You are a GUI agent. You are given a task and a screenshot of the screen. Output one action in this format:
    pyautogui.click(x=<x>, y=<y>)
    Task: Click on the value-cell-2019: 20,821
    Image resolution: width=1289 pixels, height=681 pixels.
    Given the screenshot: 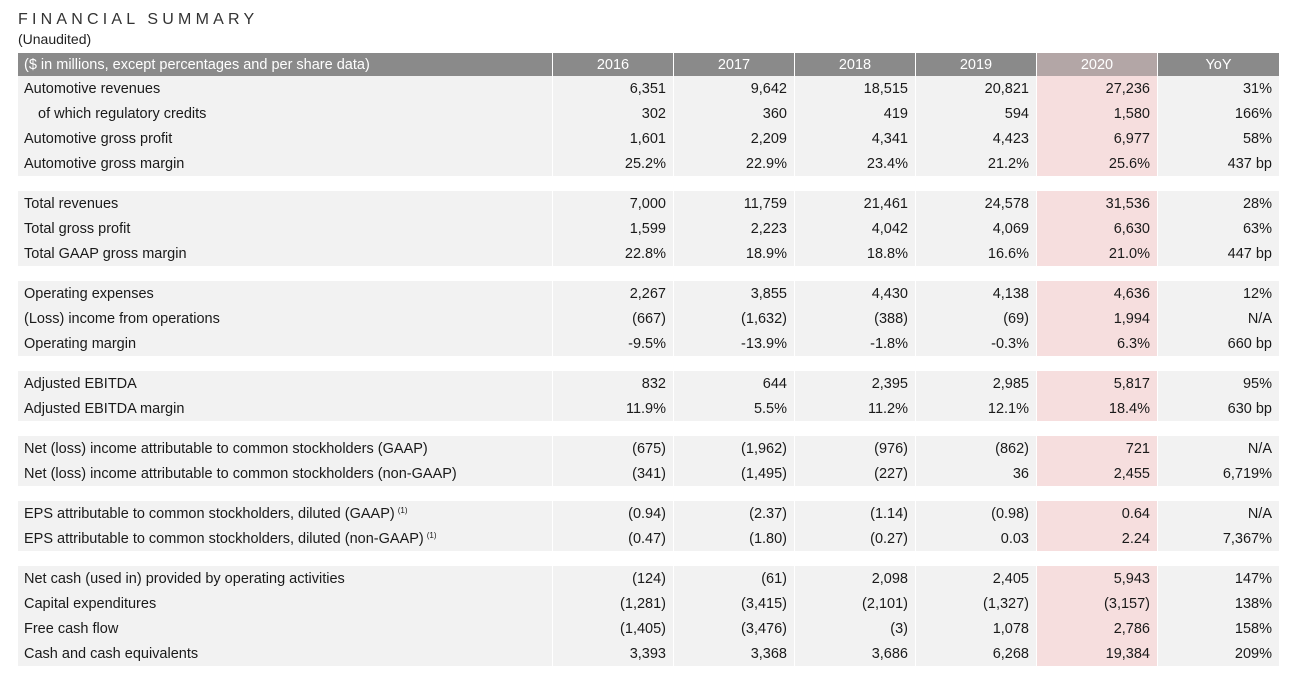 What is the action you would take?
    pyautogui.click(x=976, y=88)
    